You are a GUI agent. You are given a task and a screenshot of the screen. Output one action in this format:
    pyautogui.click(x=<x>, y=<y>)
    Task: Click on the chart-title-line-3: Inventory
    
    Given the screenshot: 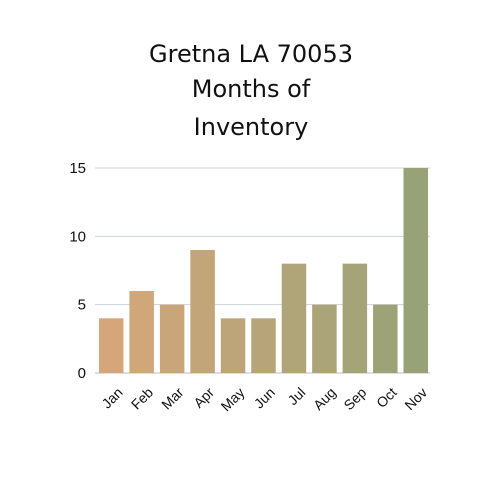 What is the action you would take?
    pyautogui.click(x=251, y=127)
    